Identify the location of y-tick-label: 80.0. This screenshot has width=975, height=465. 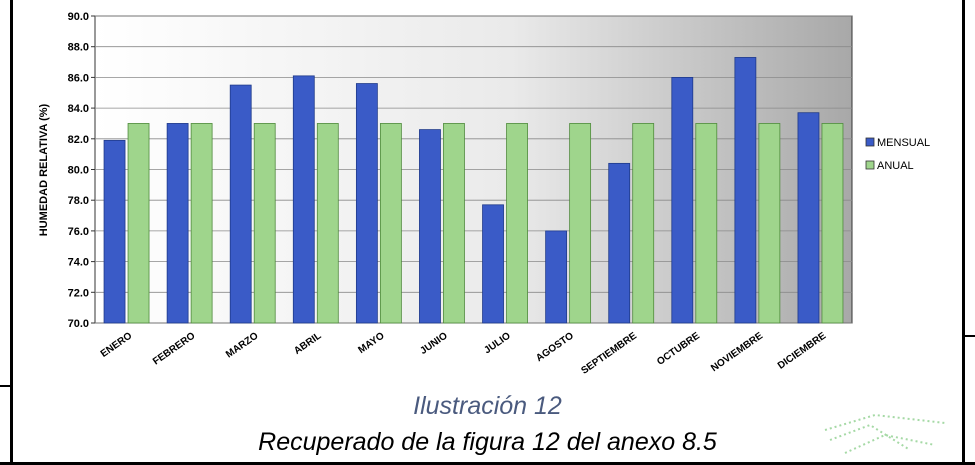
(78, 171).